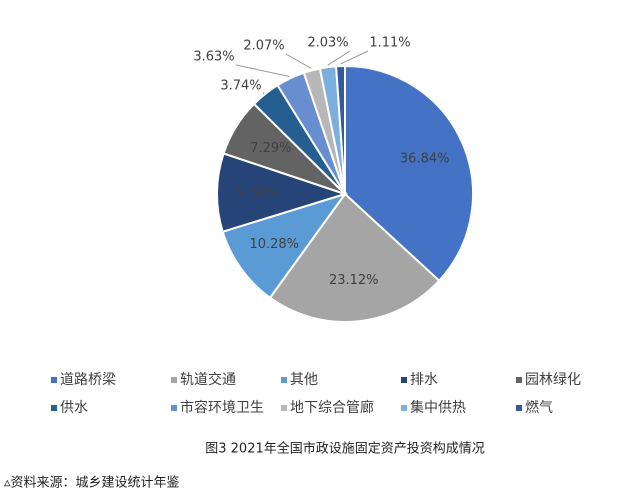  What do you see at coordinates (74, 408) in the screenshot?
I see `legend-label: 供水` at bounding box center [74, 408].